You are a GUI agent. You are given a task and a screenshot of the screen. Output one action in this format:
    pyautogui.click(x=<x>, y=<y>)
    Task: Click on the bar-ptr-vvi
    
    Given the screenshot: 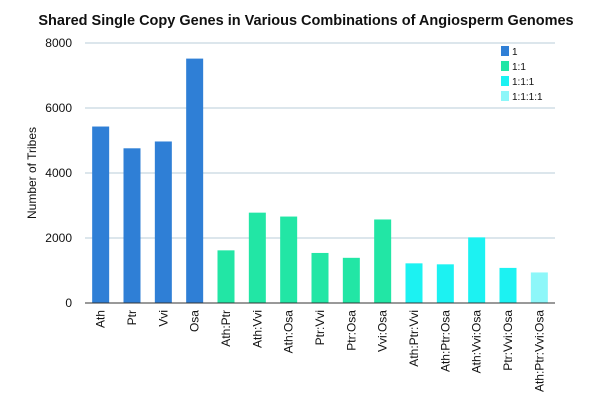 What is the action you would take?
    pyautogui.click(x=320, y=277)
    